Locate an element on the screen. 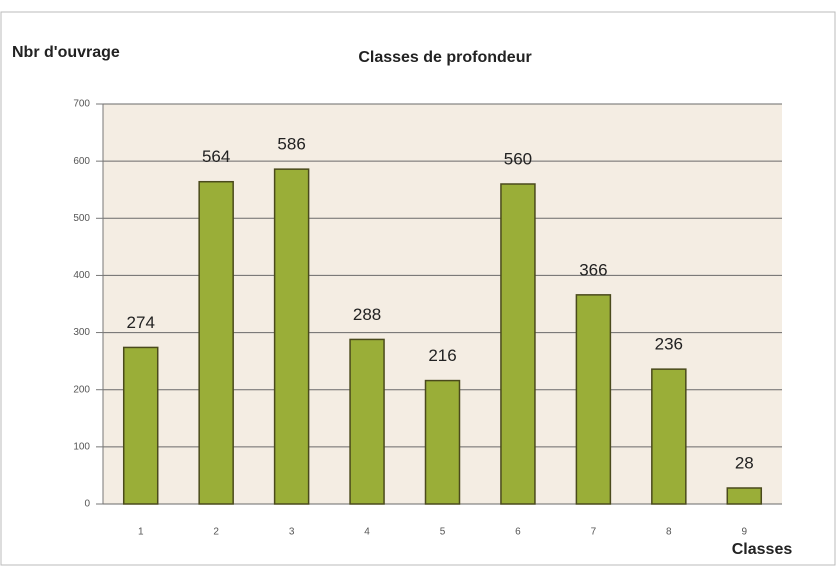 This screenshot has width=837, height=566. data-label: 236 is located at coordinates (669, 344).